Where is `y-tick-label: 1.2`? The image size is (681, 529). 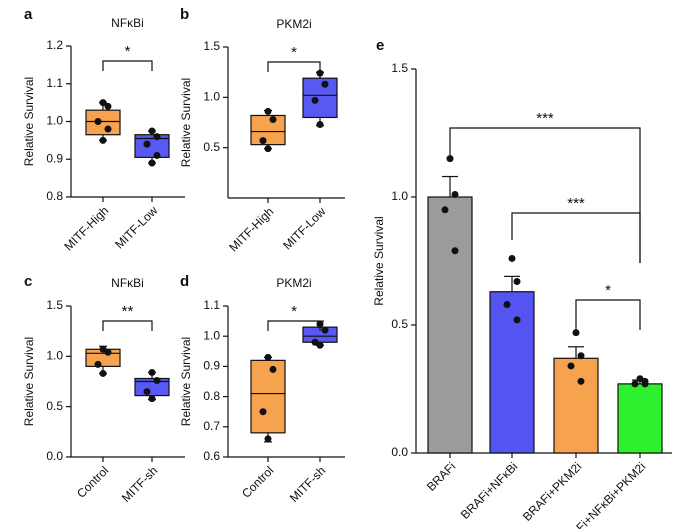 y-tick-label: 1.2 is located at coordinates (54, 45).